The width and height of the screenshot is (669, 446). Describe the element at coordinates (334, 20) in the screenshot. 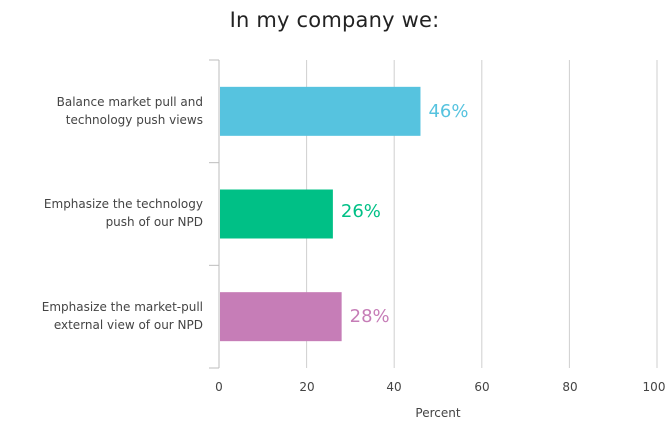

I see `chart-title: In my company we:` at that location.